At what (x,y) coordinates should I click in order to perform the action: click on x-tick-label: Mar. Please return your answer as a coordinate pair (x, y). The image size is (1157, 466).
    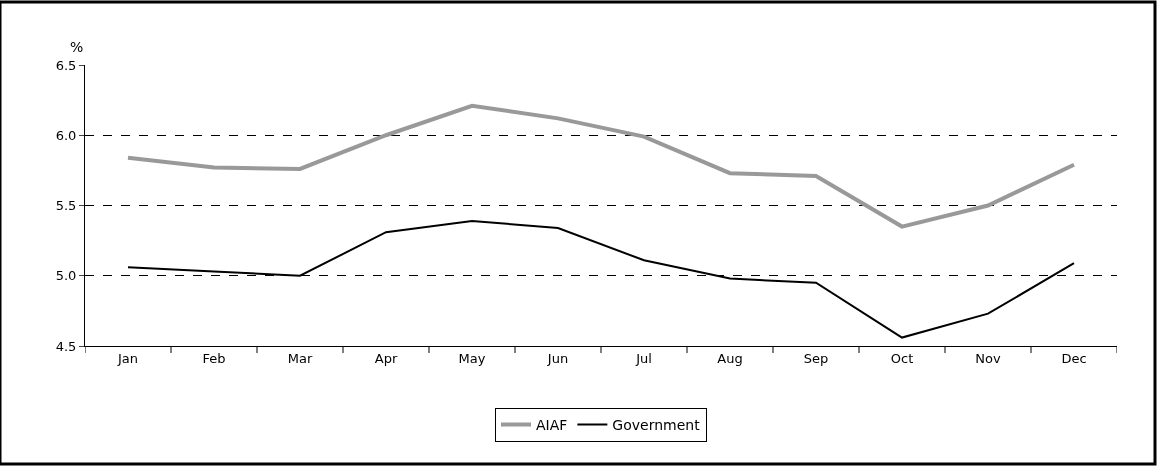
    Looking at the image, I should click on (300, 358).